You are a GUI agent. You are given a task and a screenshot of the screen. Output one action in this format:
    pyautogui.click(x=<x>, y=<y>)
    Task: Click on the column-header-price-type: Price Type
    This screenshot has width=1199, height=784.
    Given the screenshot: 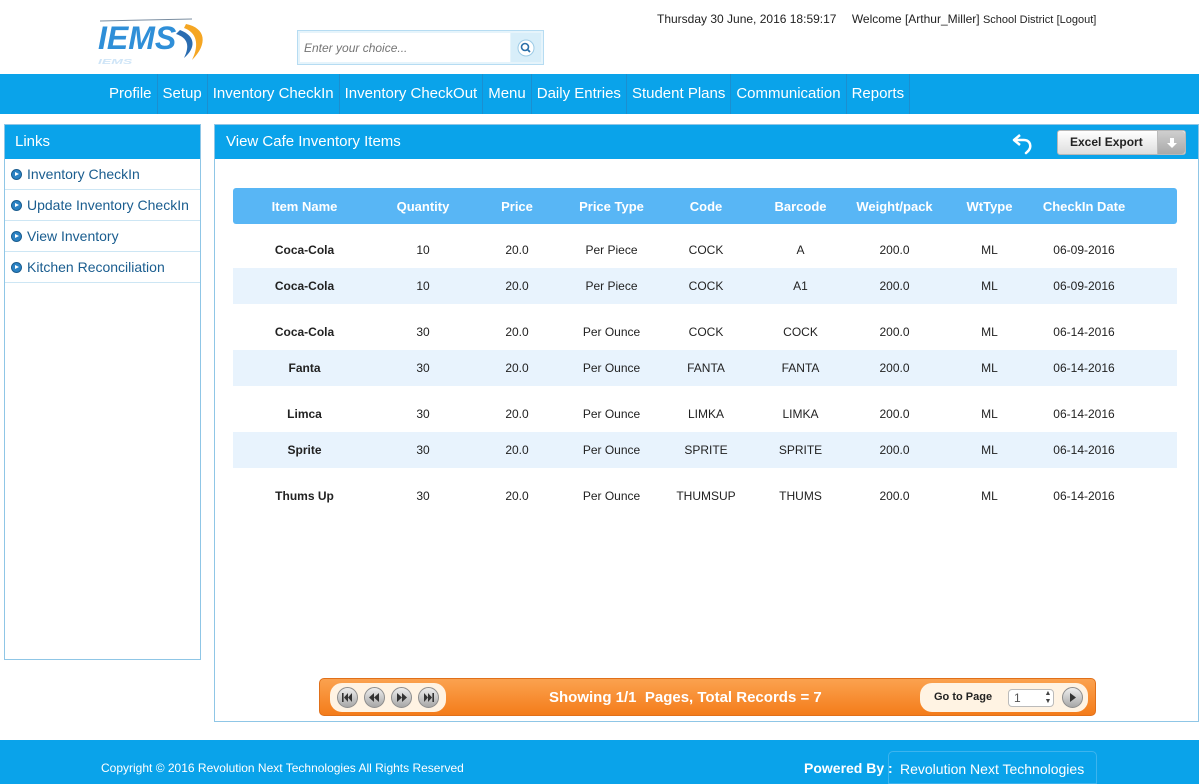 What is the action you would take?
    pyautogui.click(x=611, y=206)
    